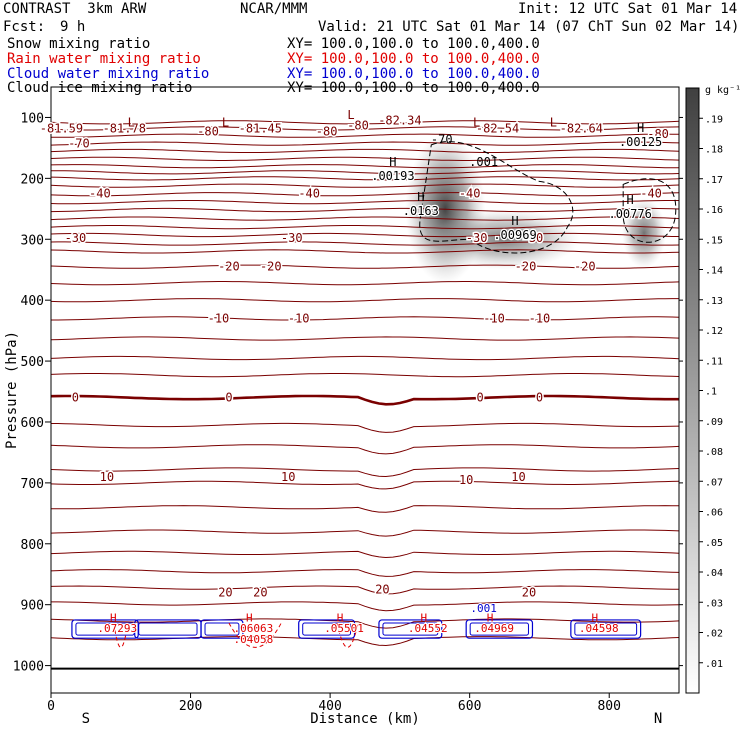 Image resolution: width=740 pixels, height=740 pixels. I want to click on temperature-label: -81.45, so click(260, 128).